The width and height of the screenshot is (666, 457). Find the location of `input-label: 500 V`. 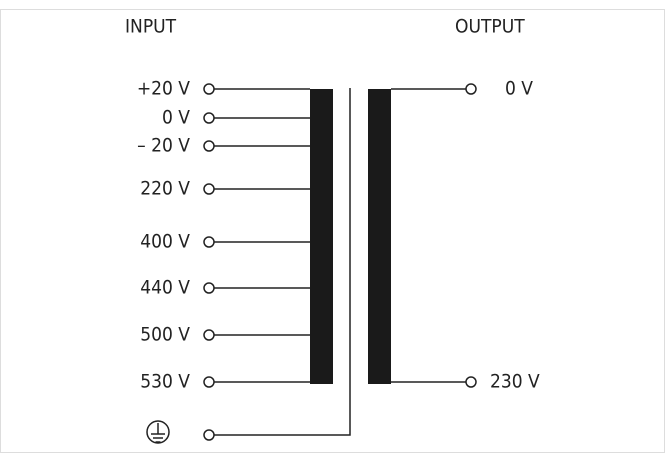

input-label: 500 V is located at coordinates (165, 335).